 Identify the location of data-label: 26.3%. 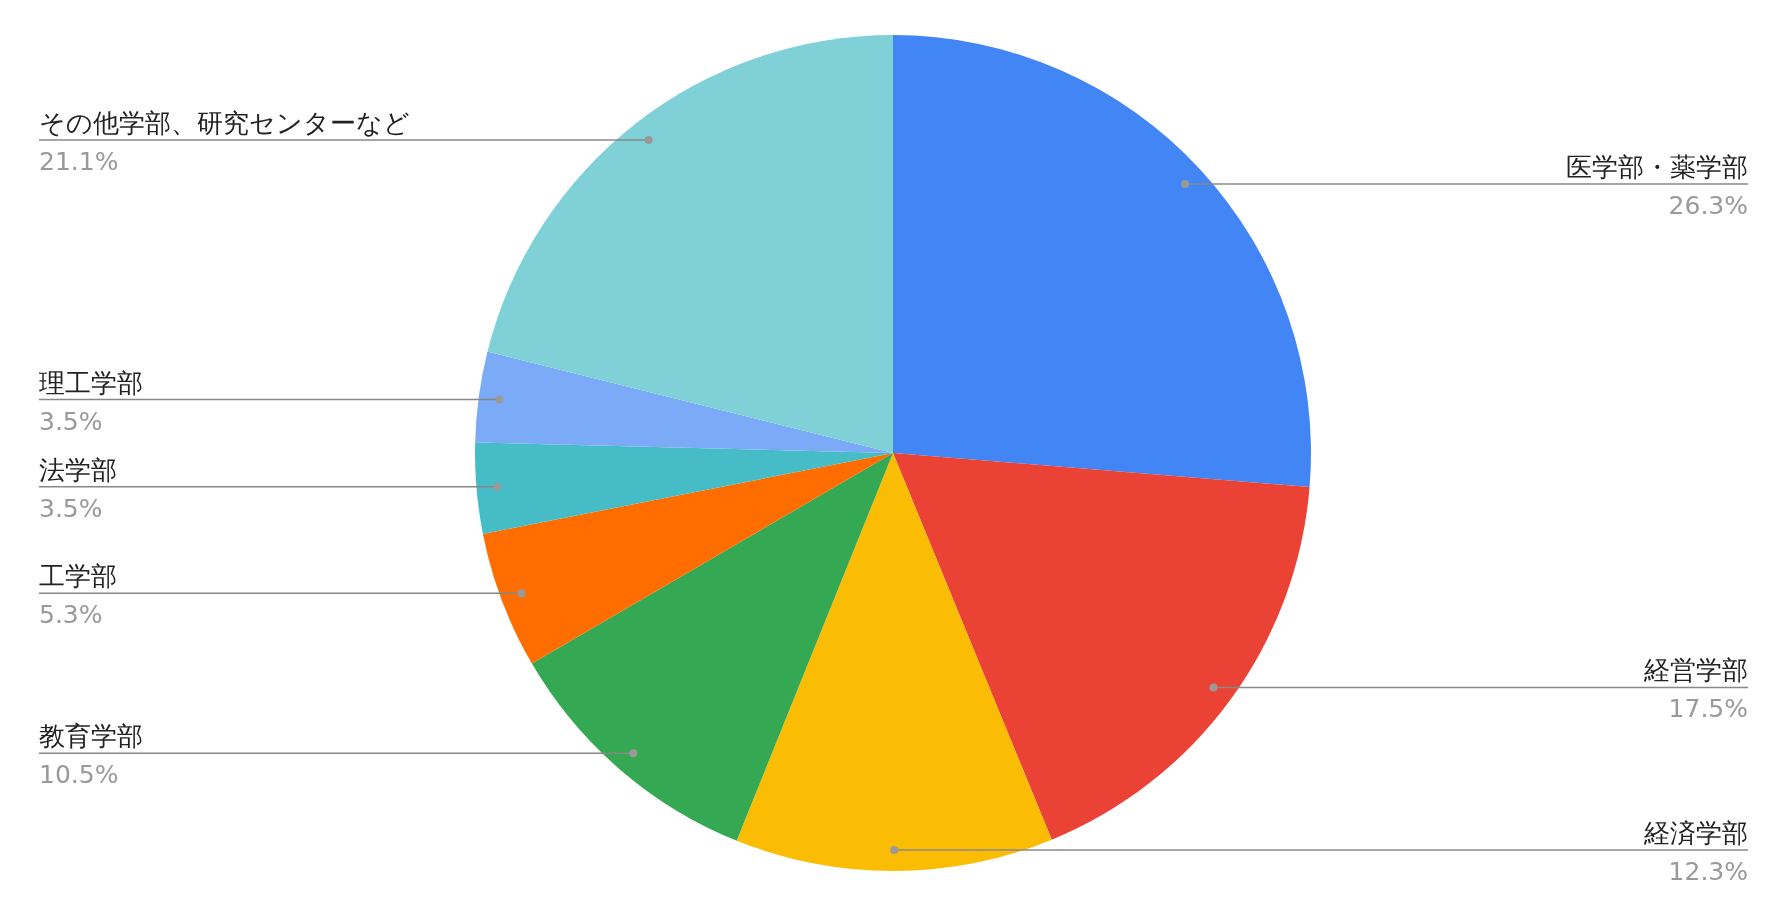
(1708, 205).